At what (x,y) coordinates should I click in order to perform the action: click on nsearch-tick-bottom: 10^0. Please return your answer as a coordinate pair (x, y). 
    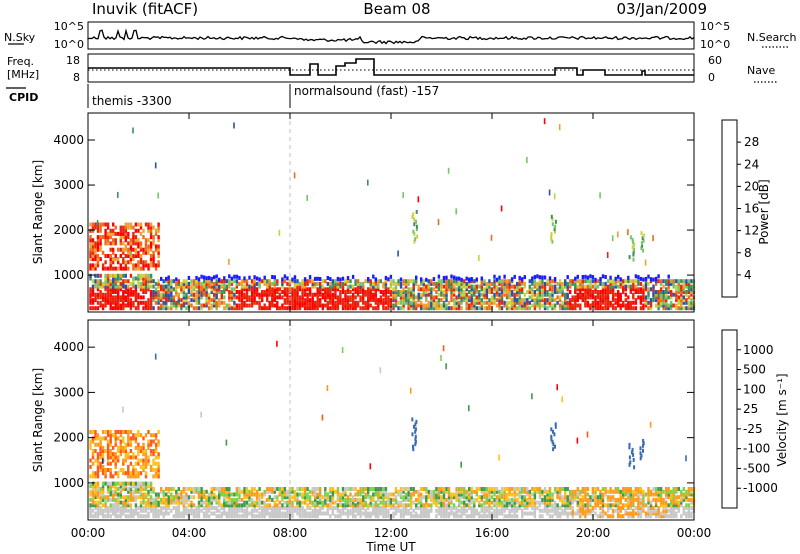
    Looking at the image, I should click on (715, 44).